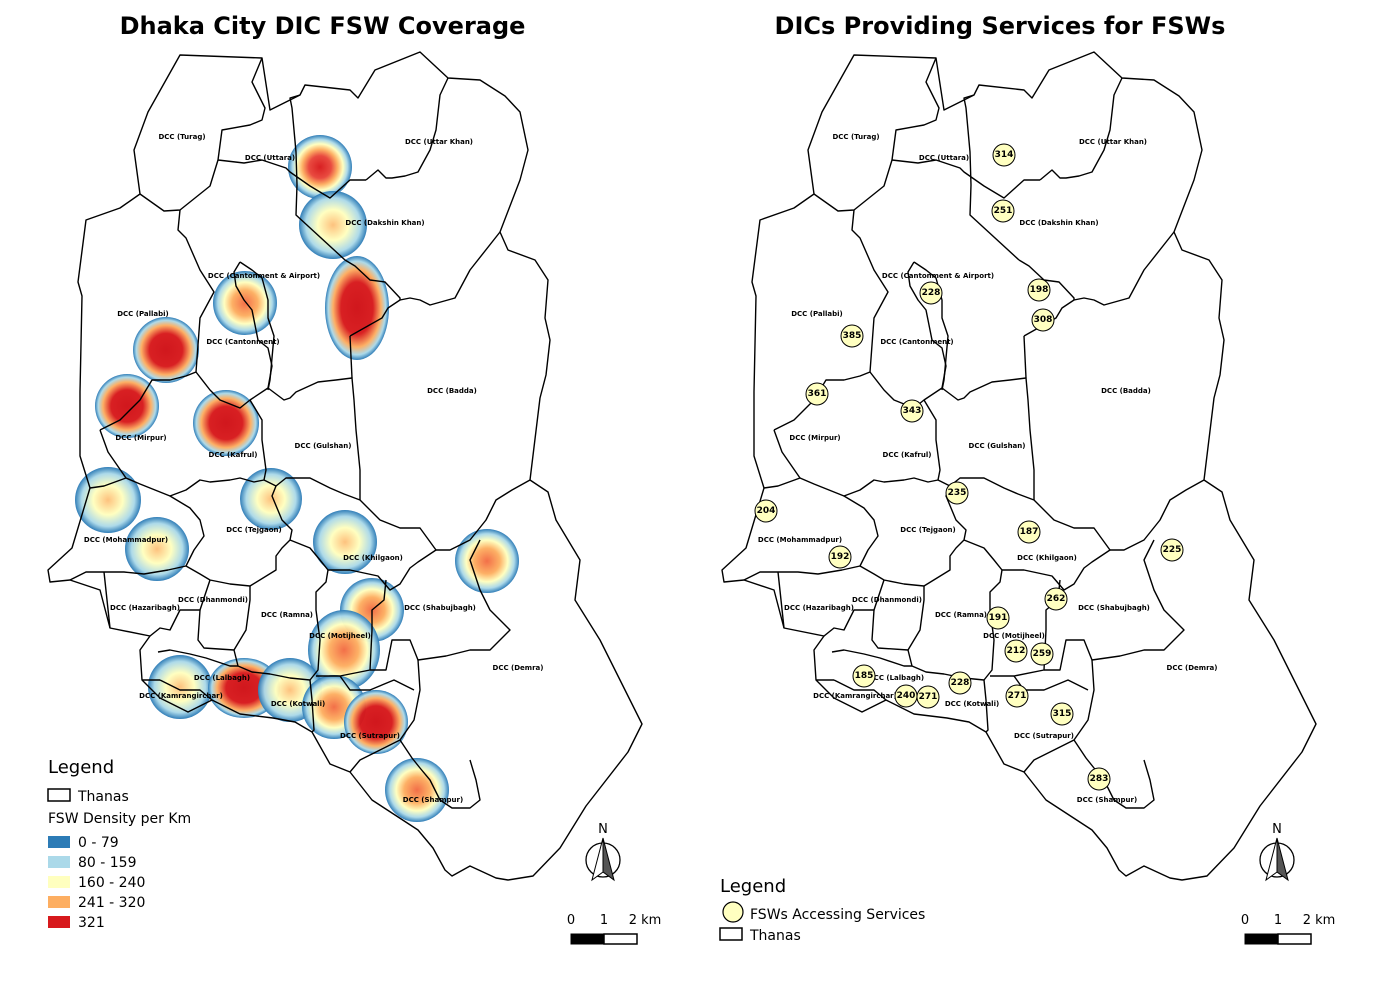  I want to click on fsw-count-label: 228, so click(960, 683).